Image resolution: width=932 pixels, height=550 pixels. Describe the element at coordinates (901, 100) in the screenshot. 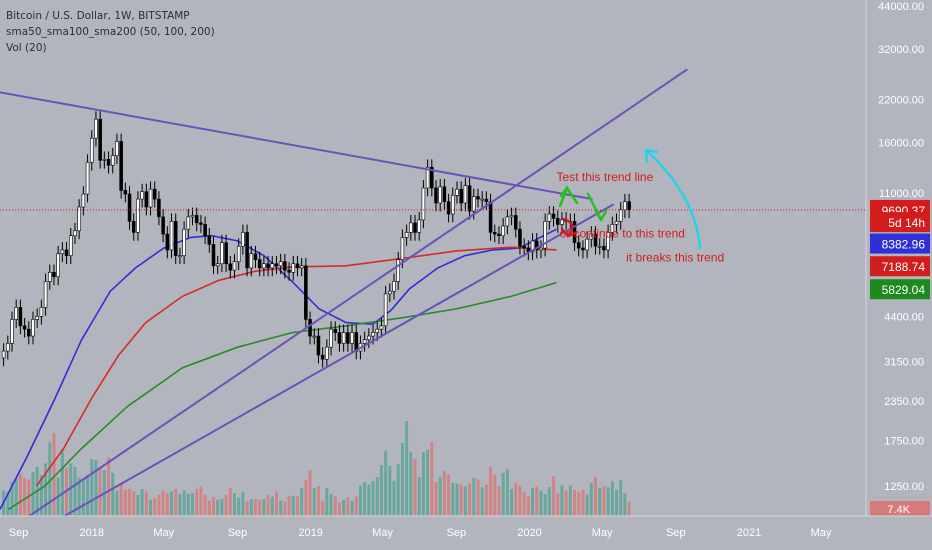

I see `y-tick-label: 22000.00` at that location.